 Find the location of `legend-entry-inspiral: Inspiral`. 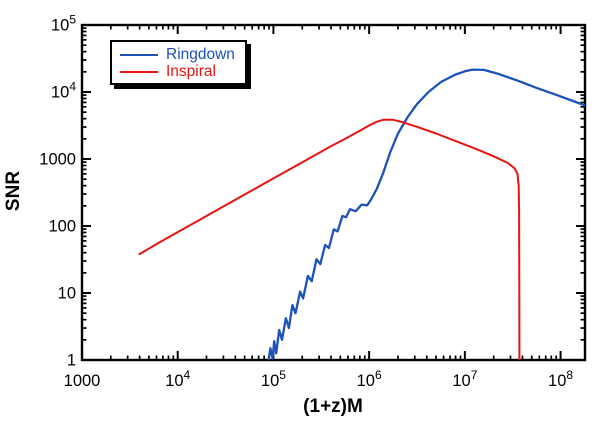

legend-entry-inspiral: Inspiral is located at coordinates (182, 71).